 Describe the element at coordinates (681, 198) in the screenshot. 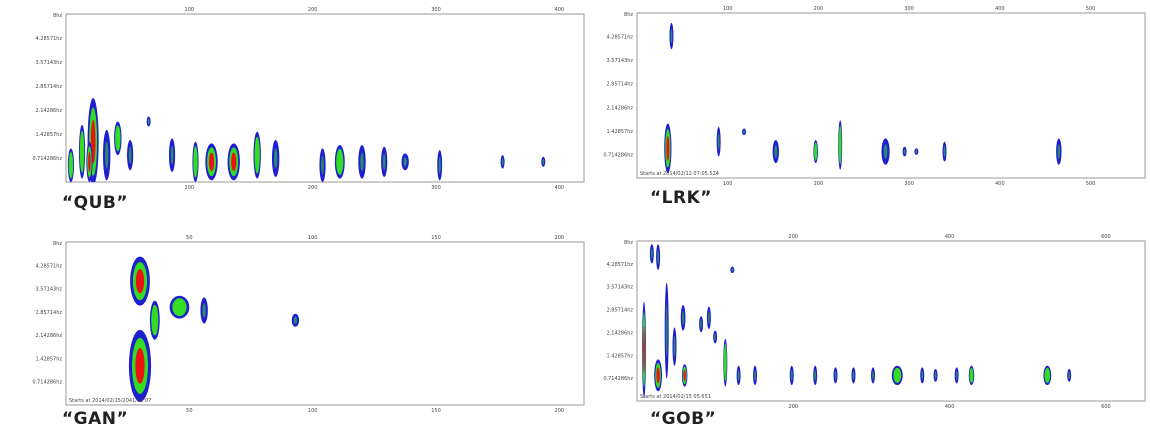

I see `caption-lrk: “LRK”` at that location.